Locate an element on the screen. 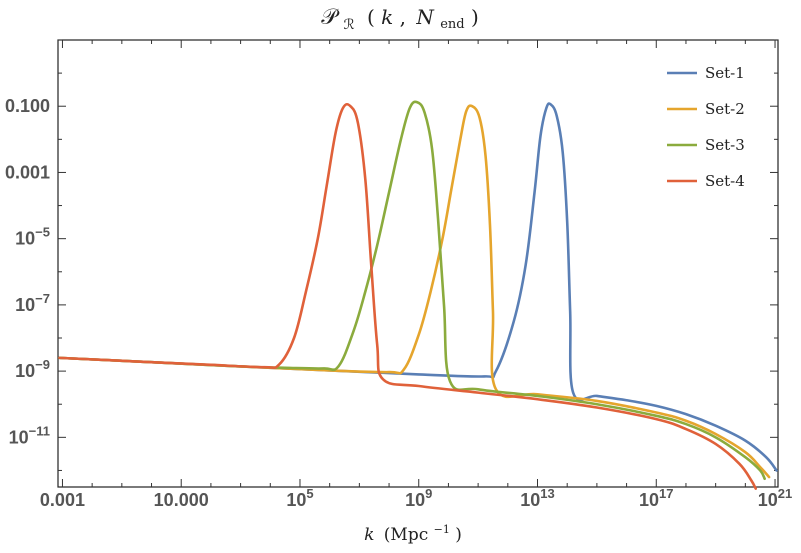 The image size is (801, 553). x-tick-labels: 0.001 10.000 10⁵ 10⁹ 10¹³ 10¹⁷ 10²¹ is located at coordinates (416, 498).